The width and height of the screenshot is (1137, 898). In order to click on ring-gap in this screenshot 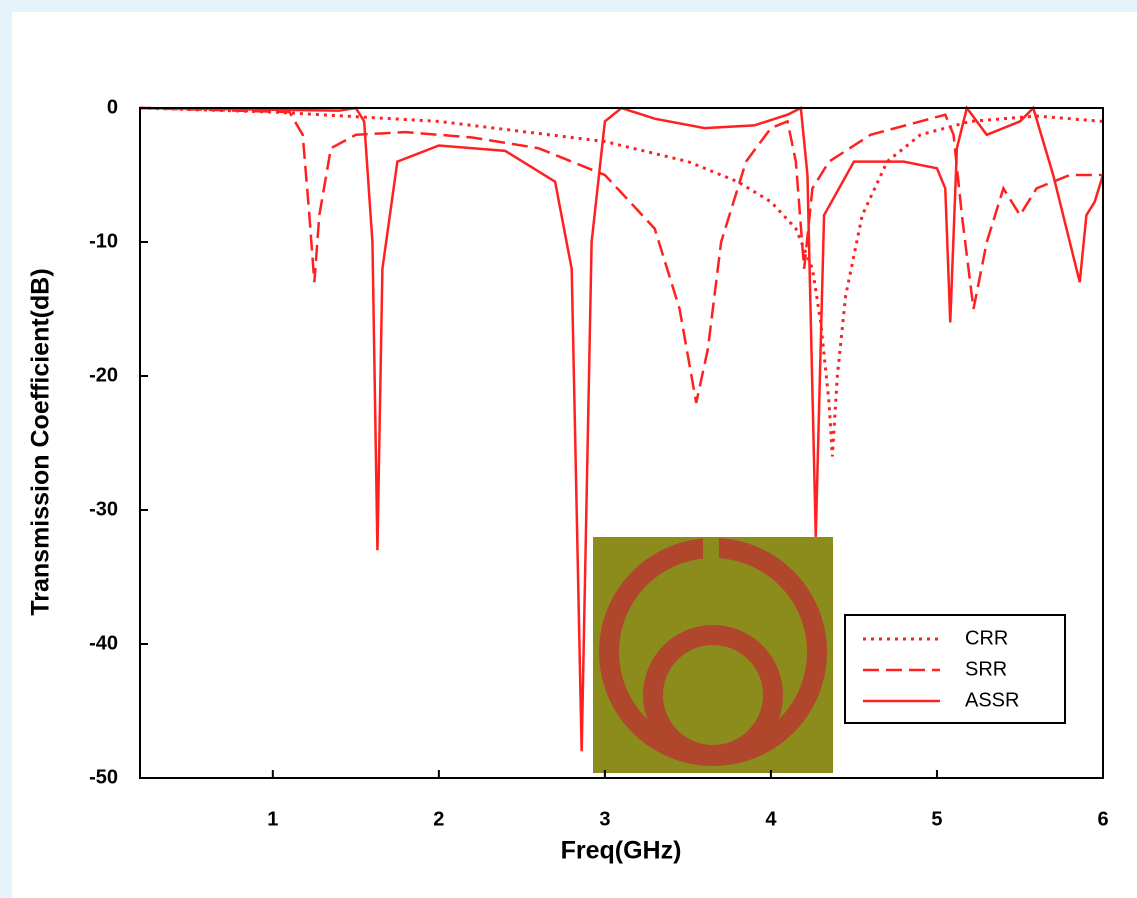, I will do `click(711, 552)`.